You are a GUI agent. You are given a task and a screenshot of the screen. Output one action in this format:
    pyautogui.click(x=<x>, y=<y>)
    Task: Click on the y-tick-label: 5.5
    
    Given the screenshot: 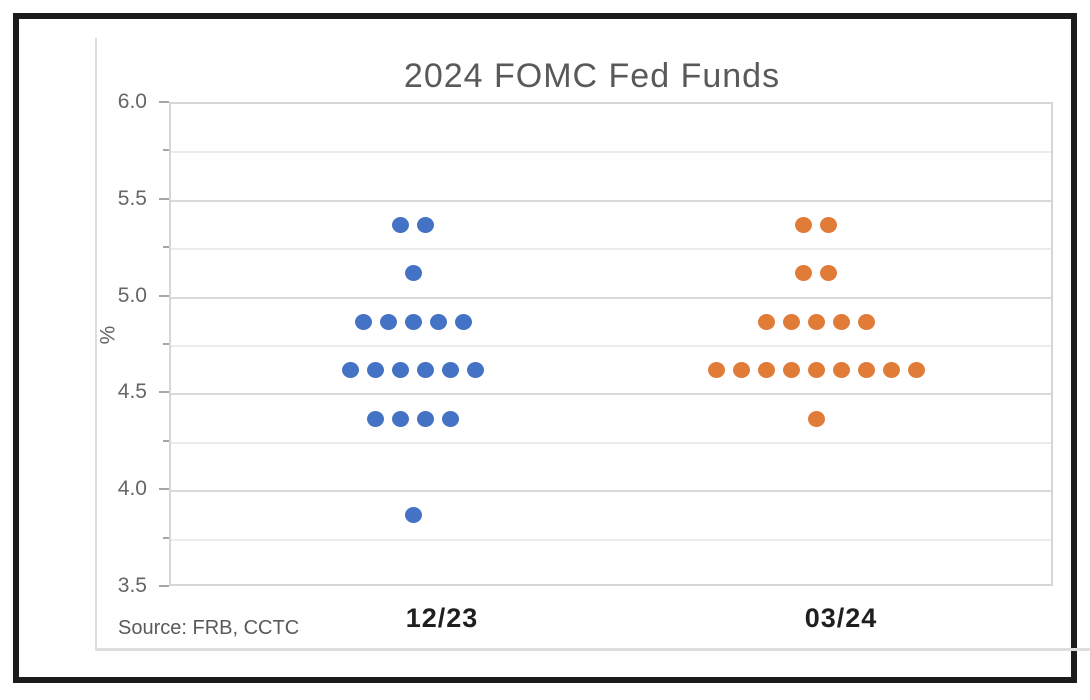 What is the action you would take?
    pyautogui.click(x=132, y=198)
    